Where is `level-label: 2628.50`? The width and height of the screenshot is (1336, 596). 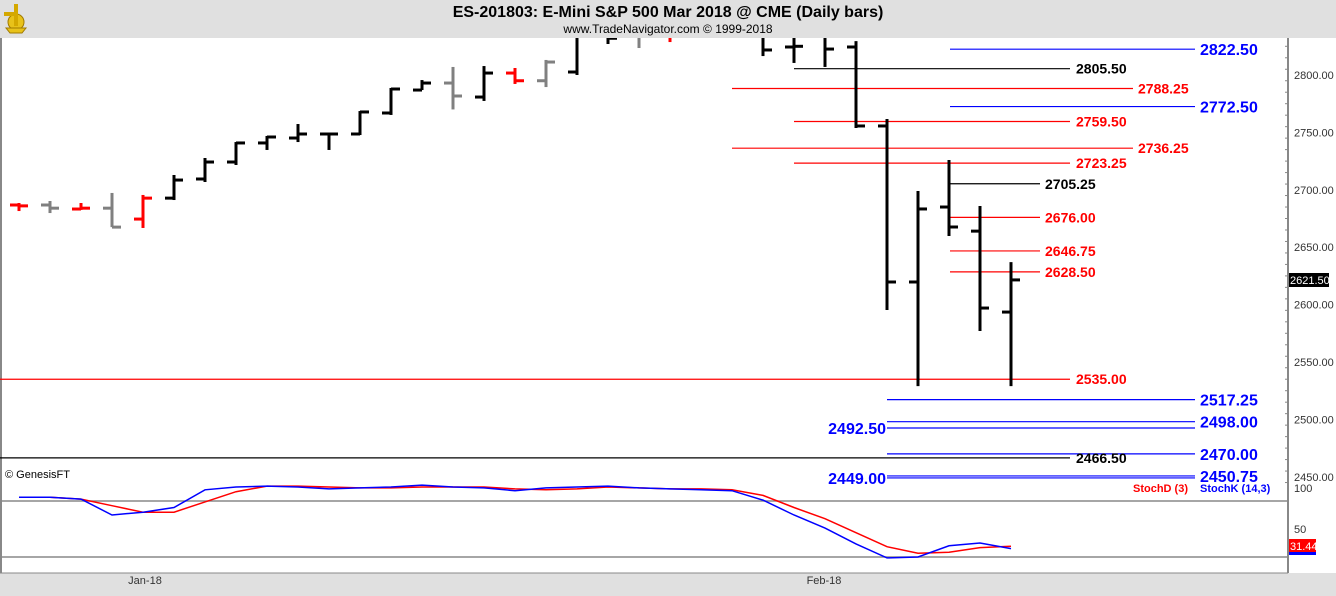 level-label: 2628.50 is located at coordinates (1070, 272).